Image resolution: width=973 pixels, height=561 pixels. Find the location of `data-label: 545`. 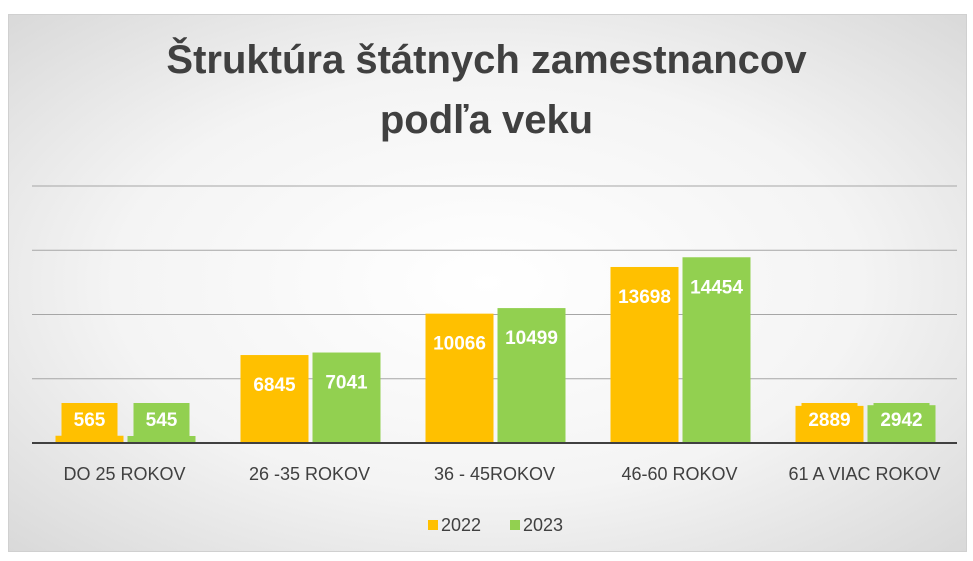

data-label: 545 is located at coordinates (162, 420).